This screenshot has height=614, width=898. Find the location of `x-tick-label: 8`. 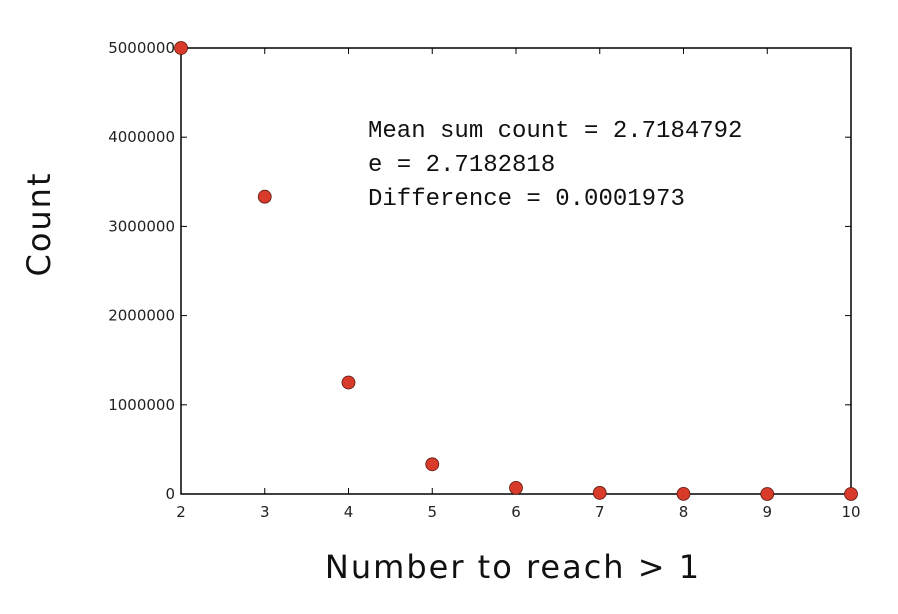

x-tick-label: 8 is located at coordinates (684, 512).